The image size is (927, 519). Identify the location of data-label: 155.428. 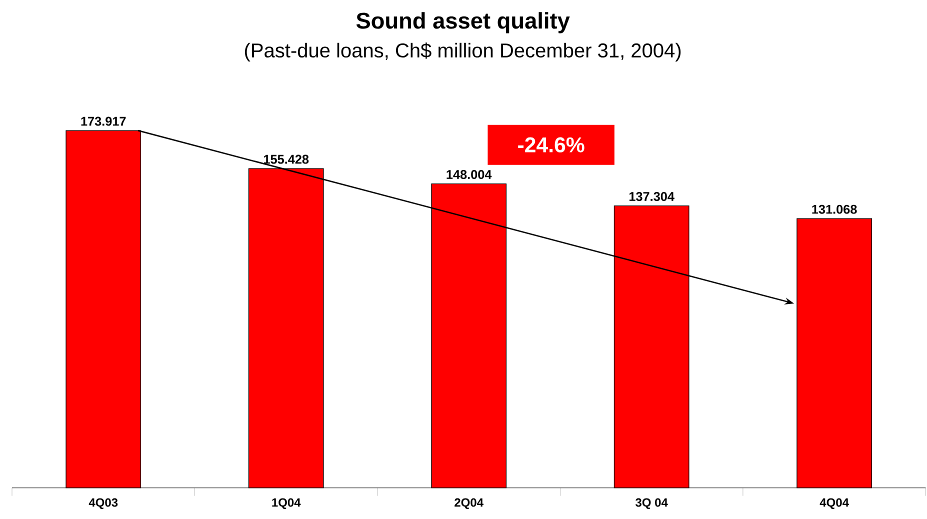
(286, 159).